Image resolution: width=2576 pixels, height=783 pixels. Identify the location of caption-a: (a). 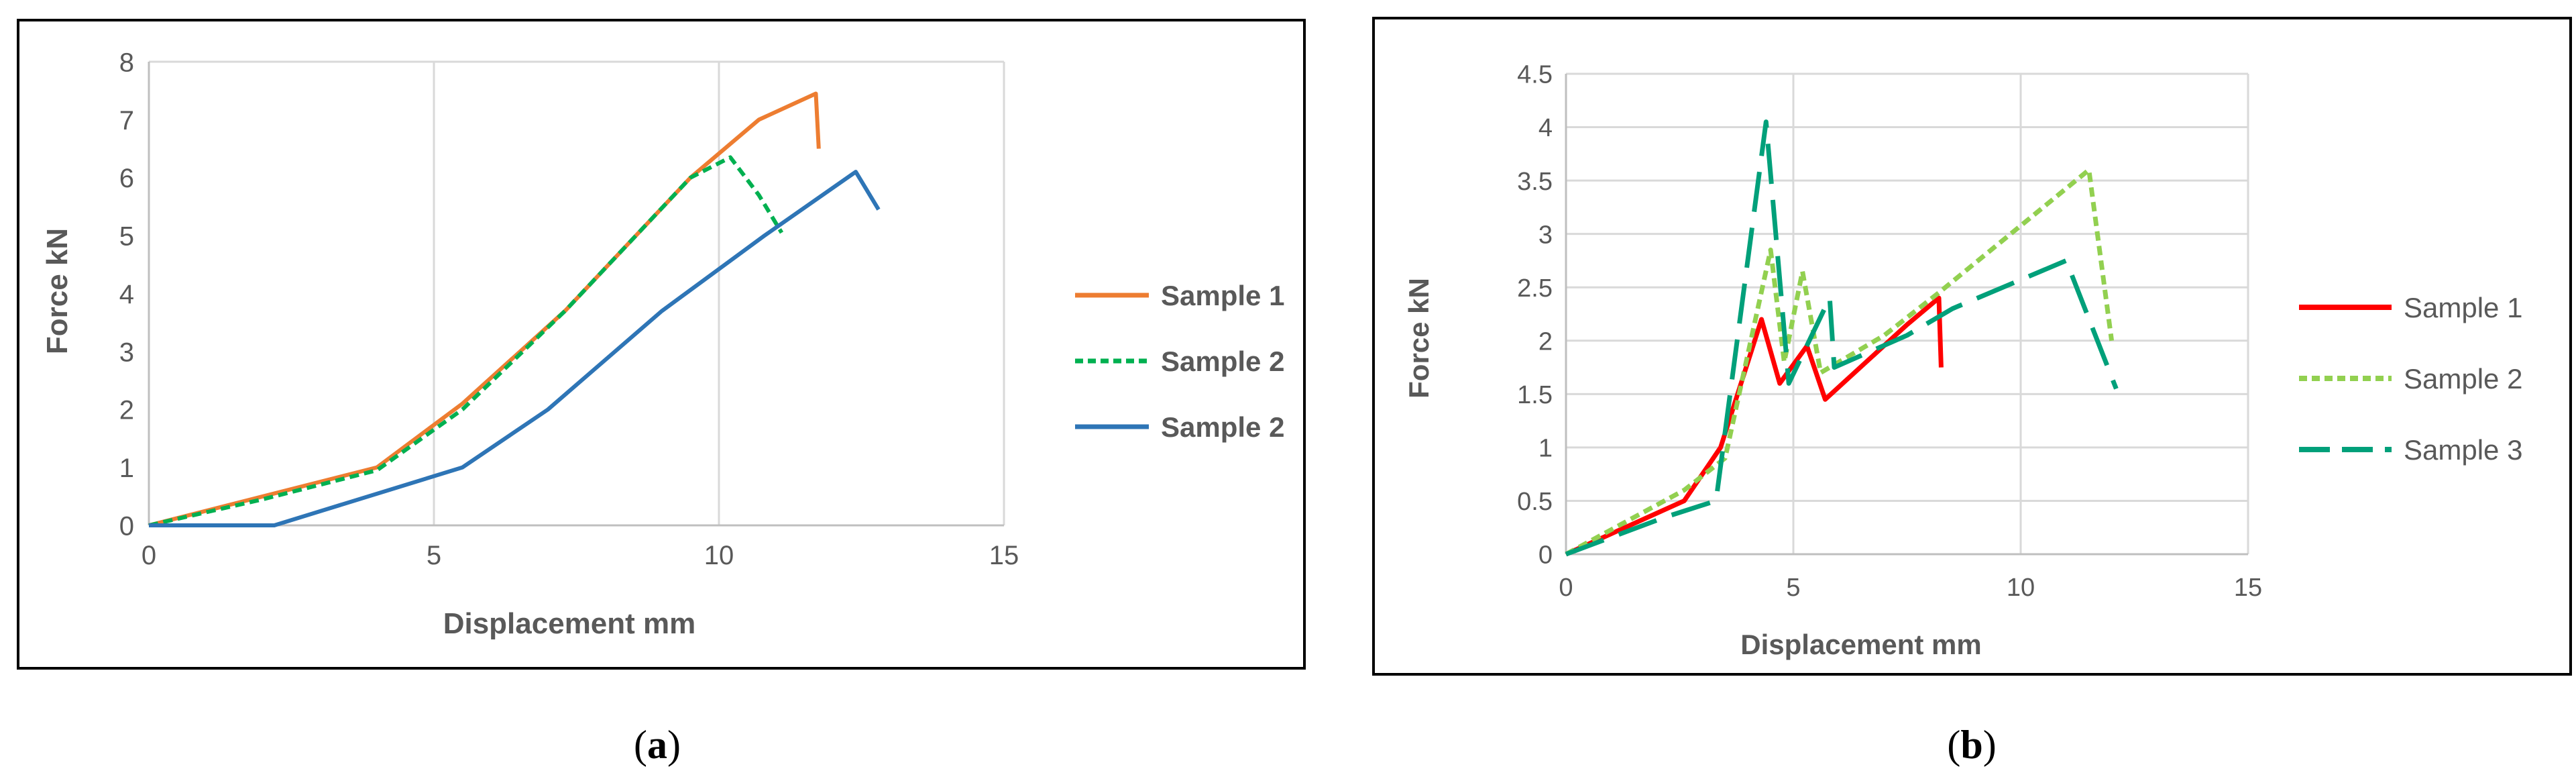
(657, 745).